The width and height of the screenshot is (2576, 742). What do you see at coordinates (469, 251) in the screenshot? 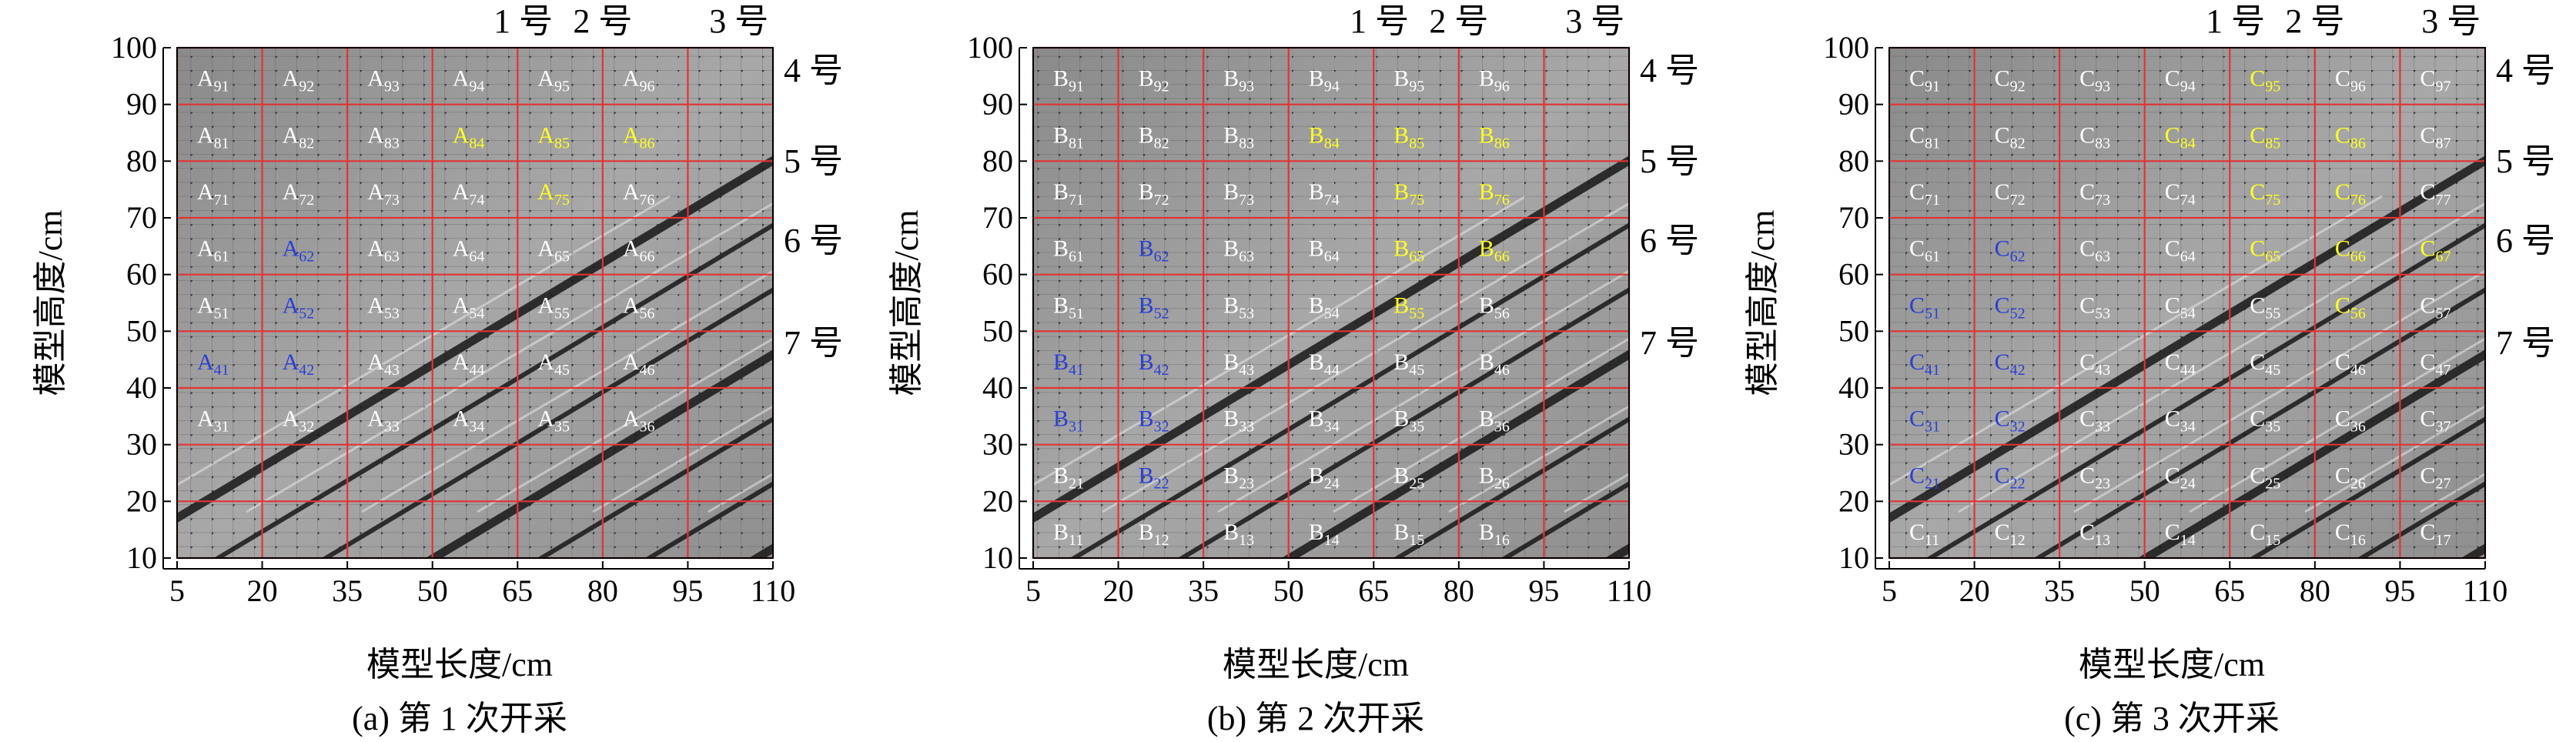
I see `cell-label: A64` at bounding box center [469, 251].